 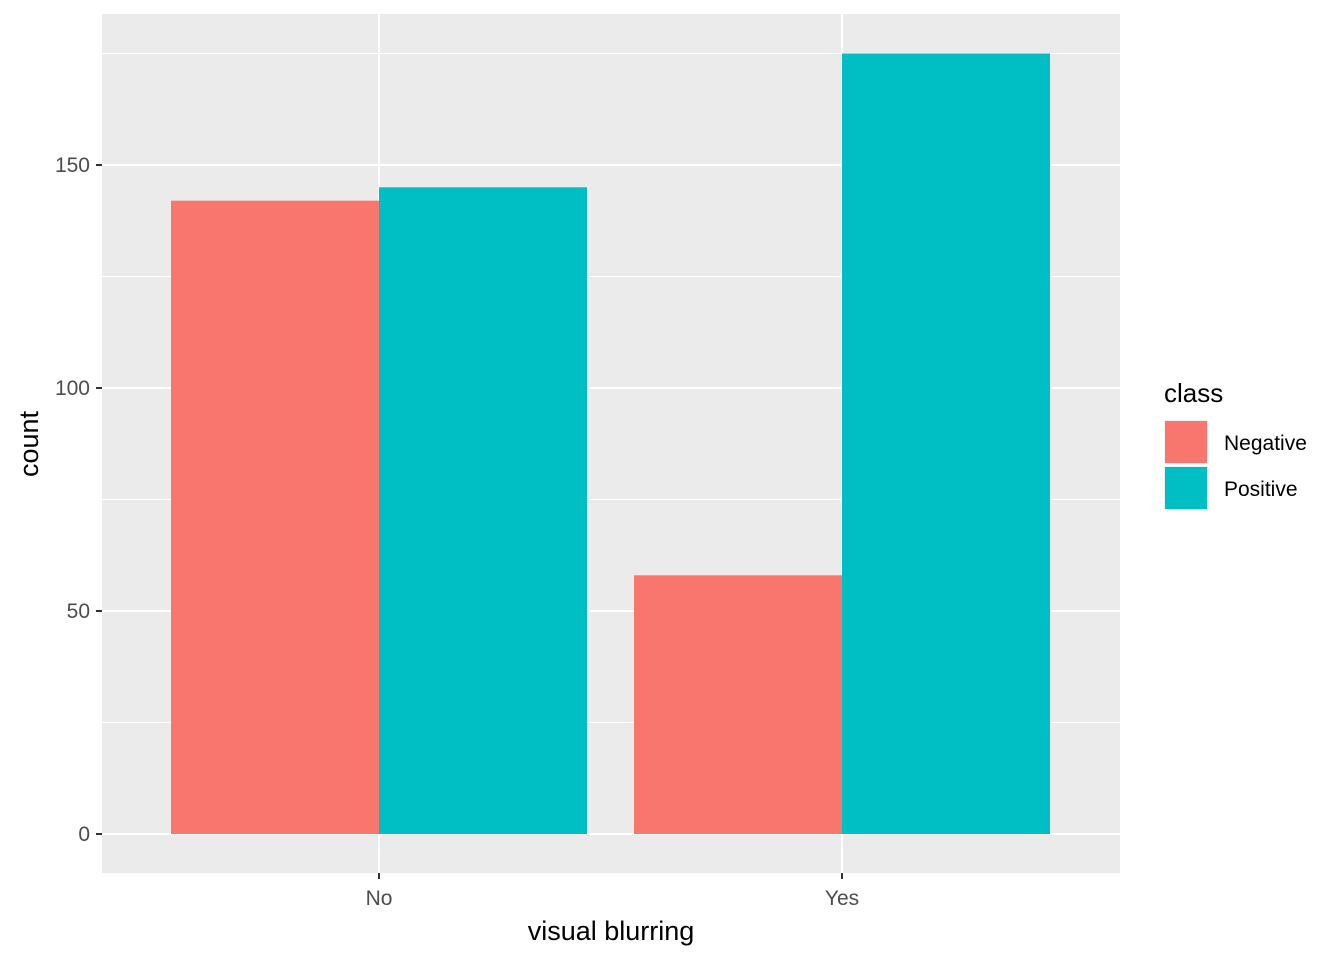 I want to click on bar-yes-negative, so click(x=738, y=704).